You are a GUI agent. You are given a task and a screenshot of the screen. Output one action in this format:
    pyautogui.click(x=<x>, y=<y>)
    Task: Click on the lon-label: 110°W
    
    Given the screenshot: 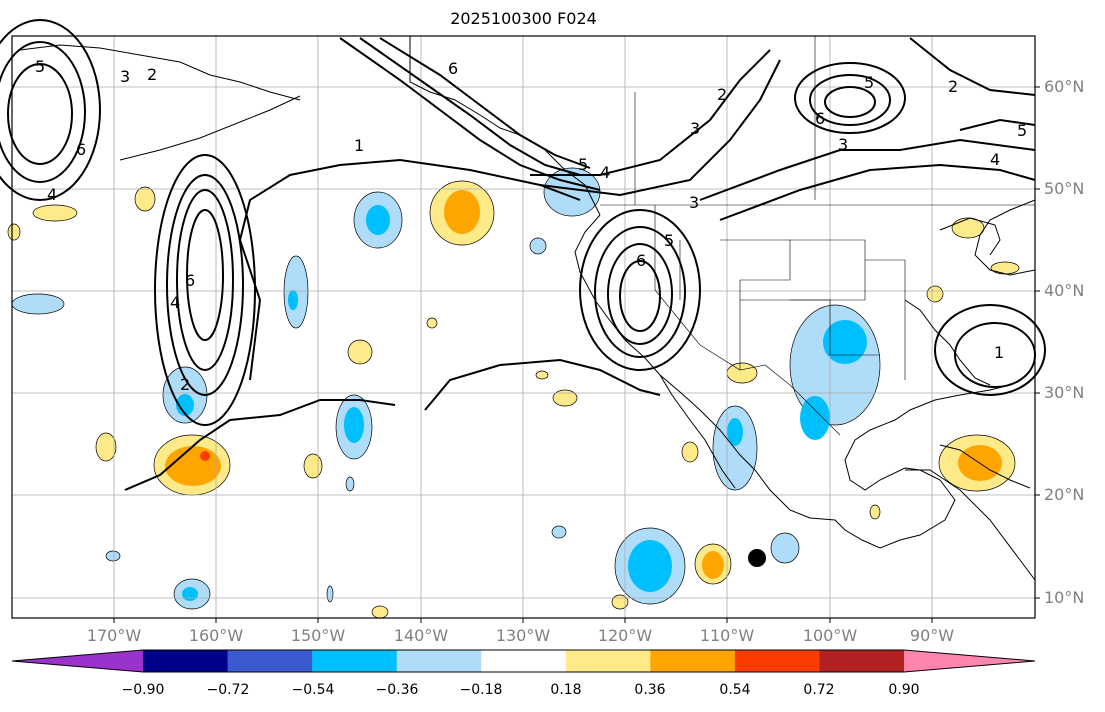 What is the action you would take?
    pyautogui.click(x=727, y=635)
    